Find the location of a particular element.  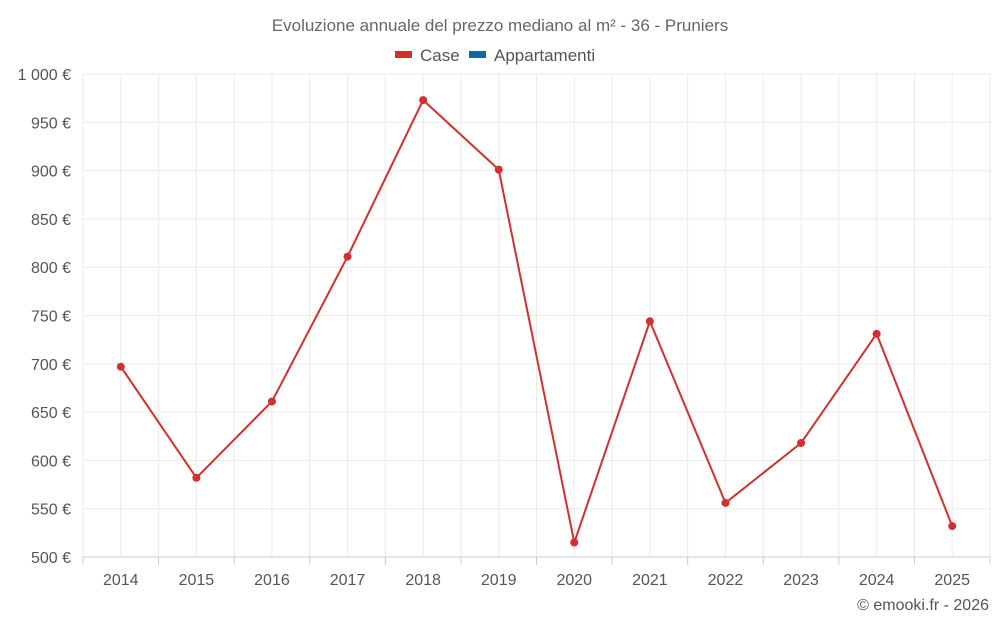

x-tick-label: 2015 is located at coordinates (197, 580).